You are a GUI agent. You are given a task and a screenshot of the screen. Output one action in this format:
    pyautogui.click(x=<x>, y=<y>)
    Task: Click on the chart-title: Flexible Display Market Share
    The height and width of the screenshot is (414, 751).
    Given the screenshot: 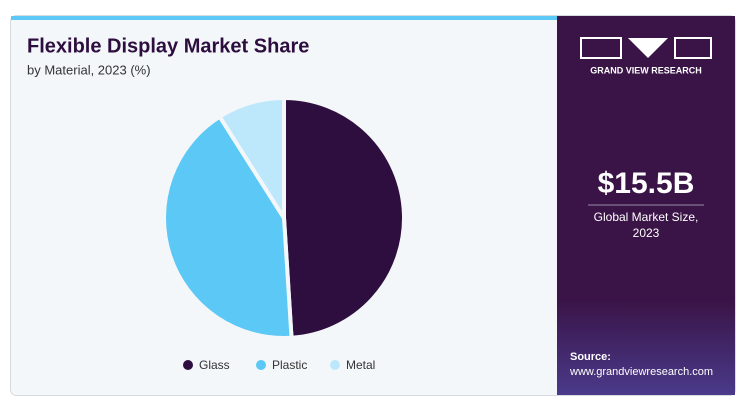 What is the action you would take?
    pyautogui.click(x=168, y=46)
    